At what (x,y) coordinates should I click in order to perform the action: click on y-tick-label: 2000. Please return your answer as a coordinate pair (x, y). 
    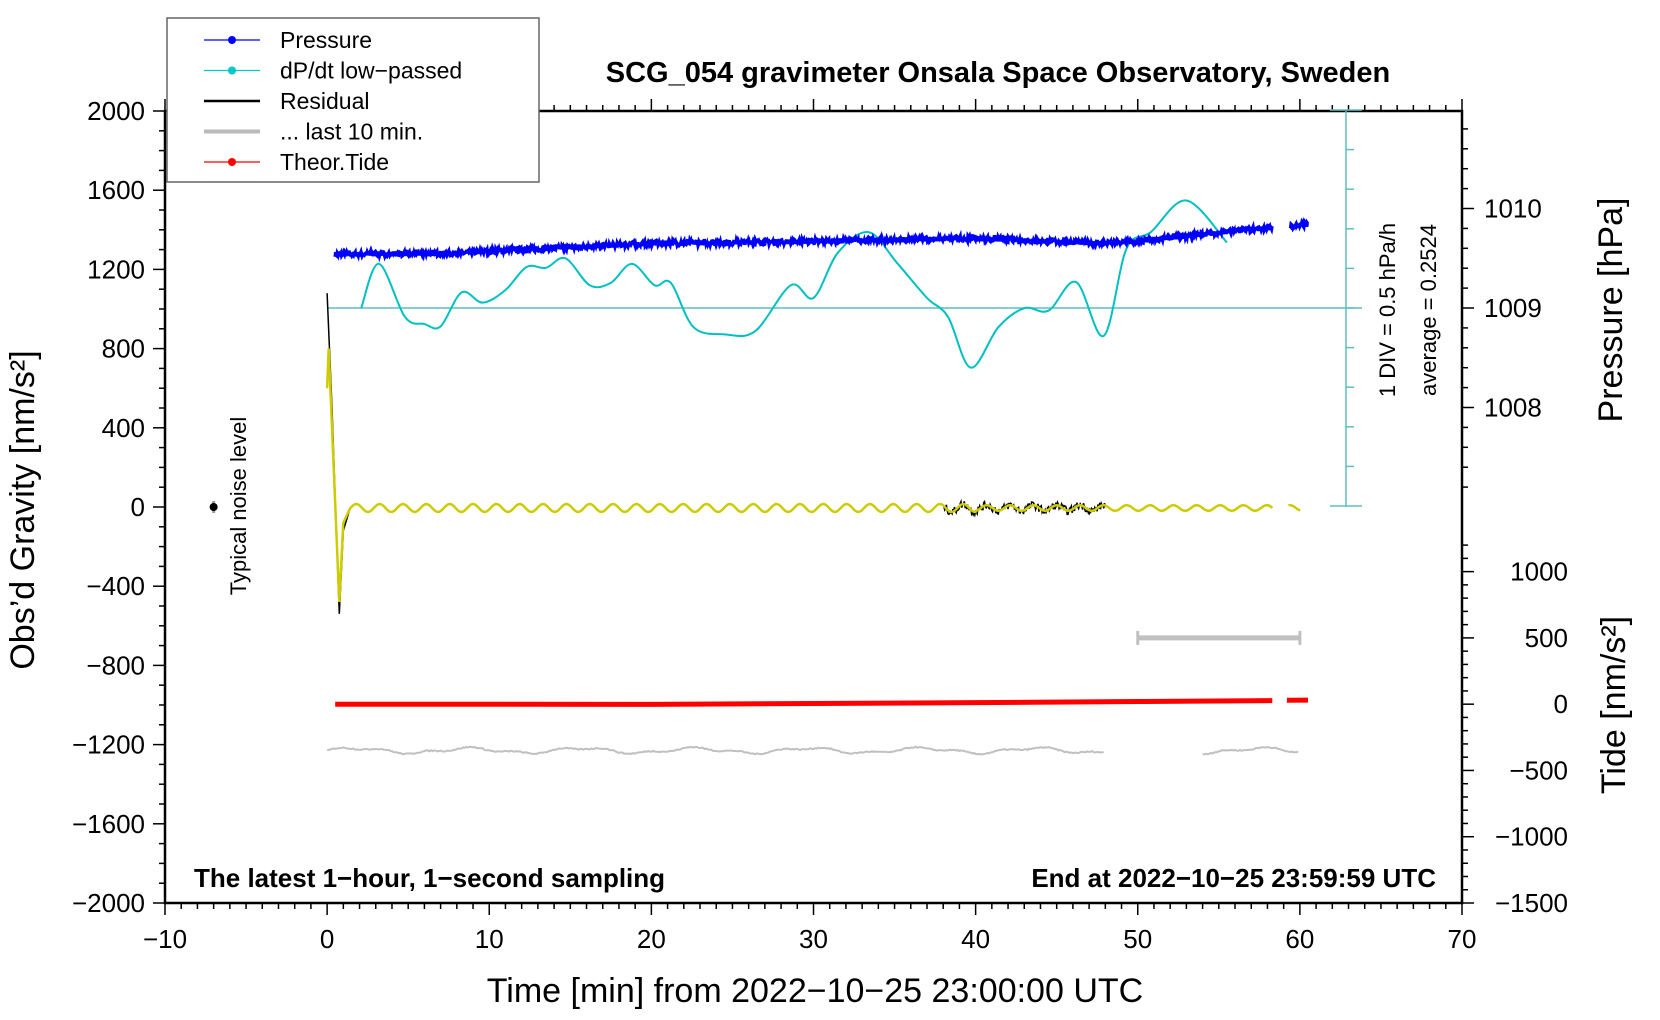
    Looking at the image, I should click on (116, 111).